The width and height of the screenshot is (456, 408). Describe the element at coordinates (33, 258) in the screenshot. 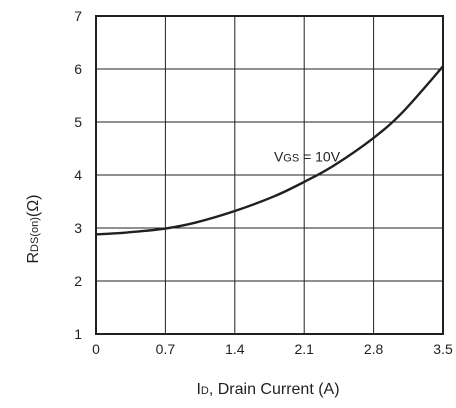

I see `y-axis-label-main: R` at that location.